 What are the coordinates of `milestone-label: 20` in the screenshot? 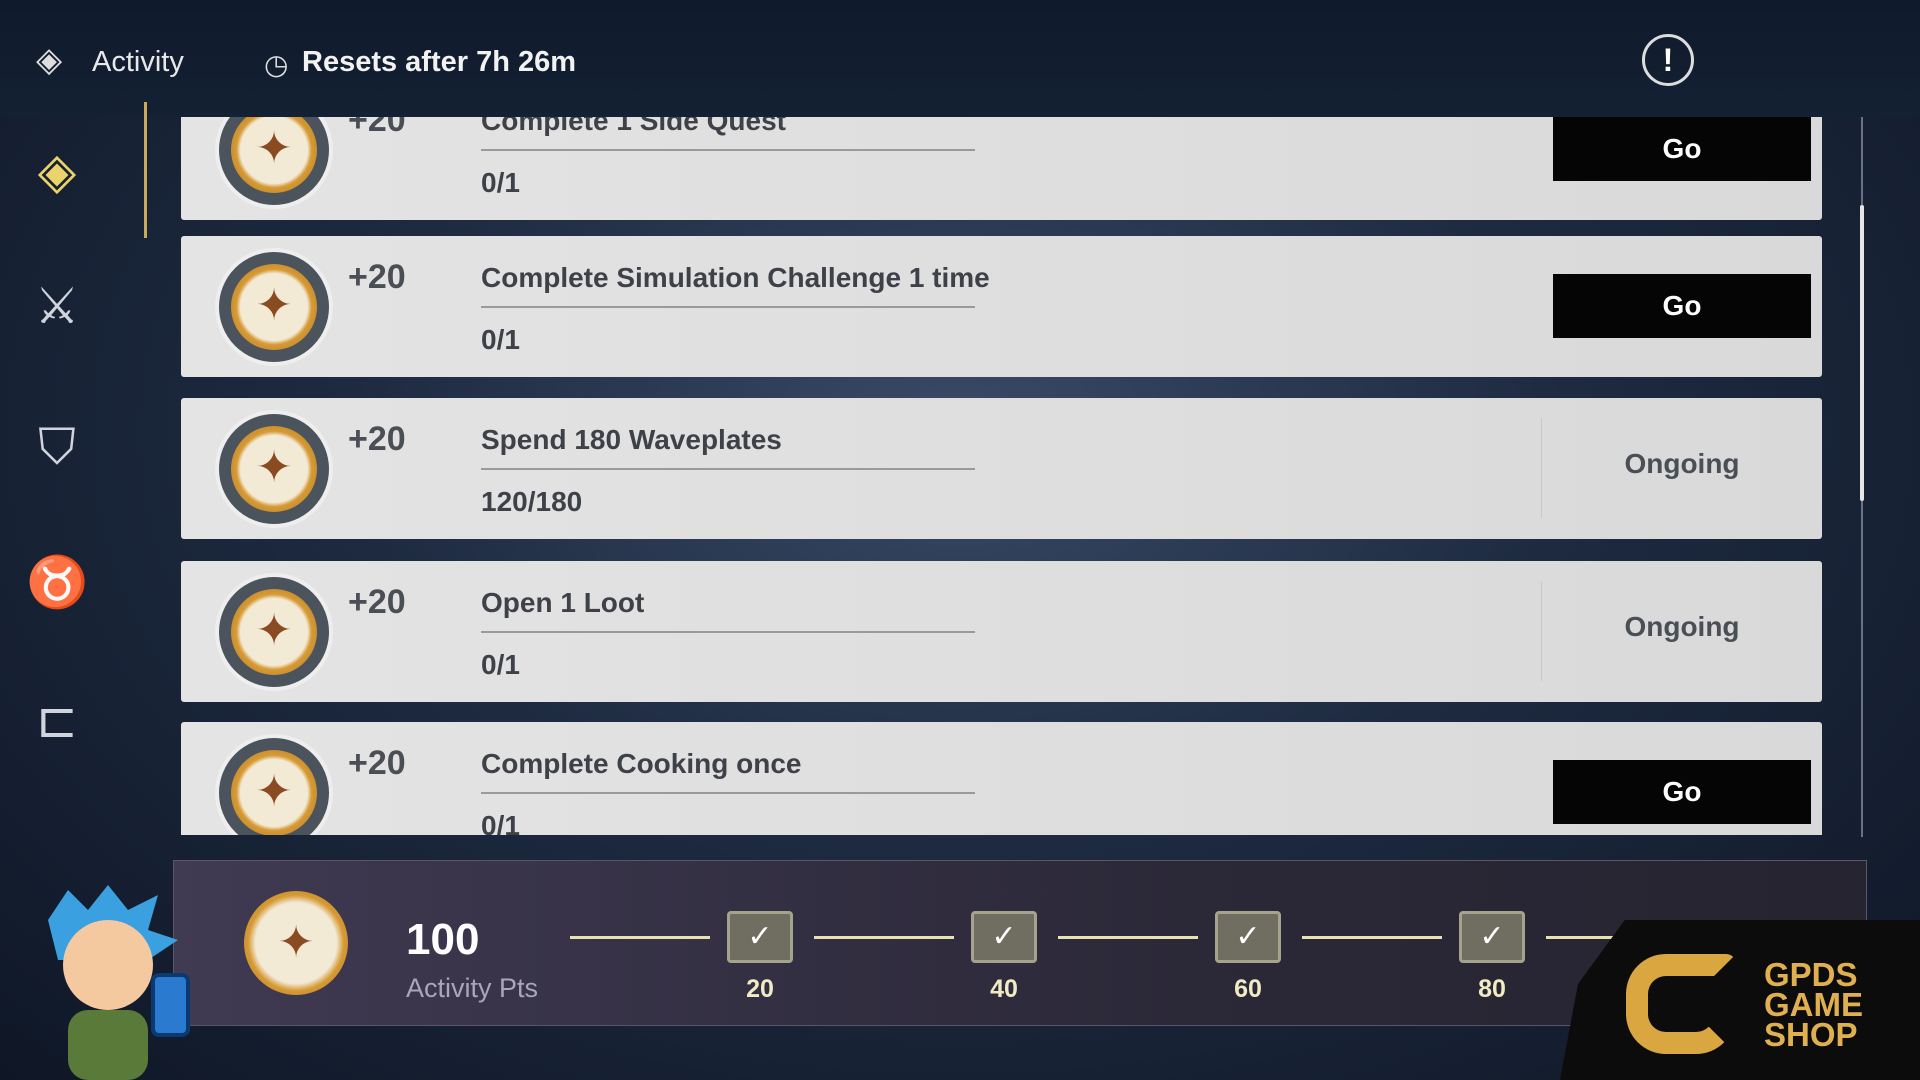 It's located at (760, 989).